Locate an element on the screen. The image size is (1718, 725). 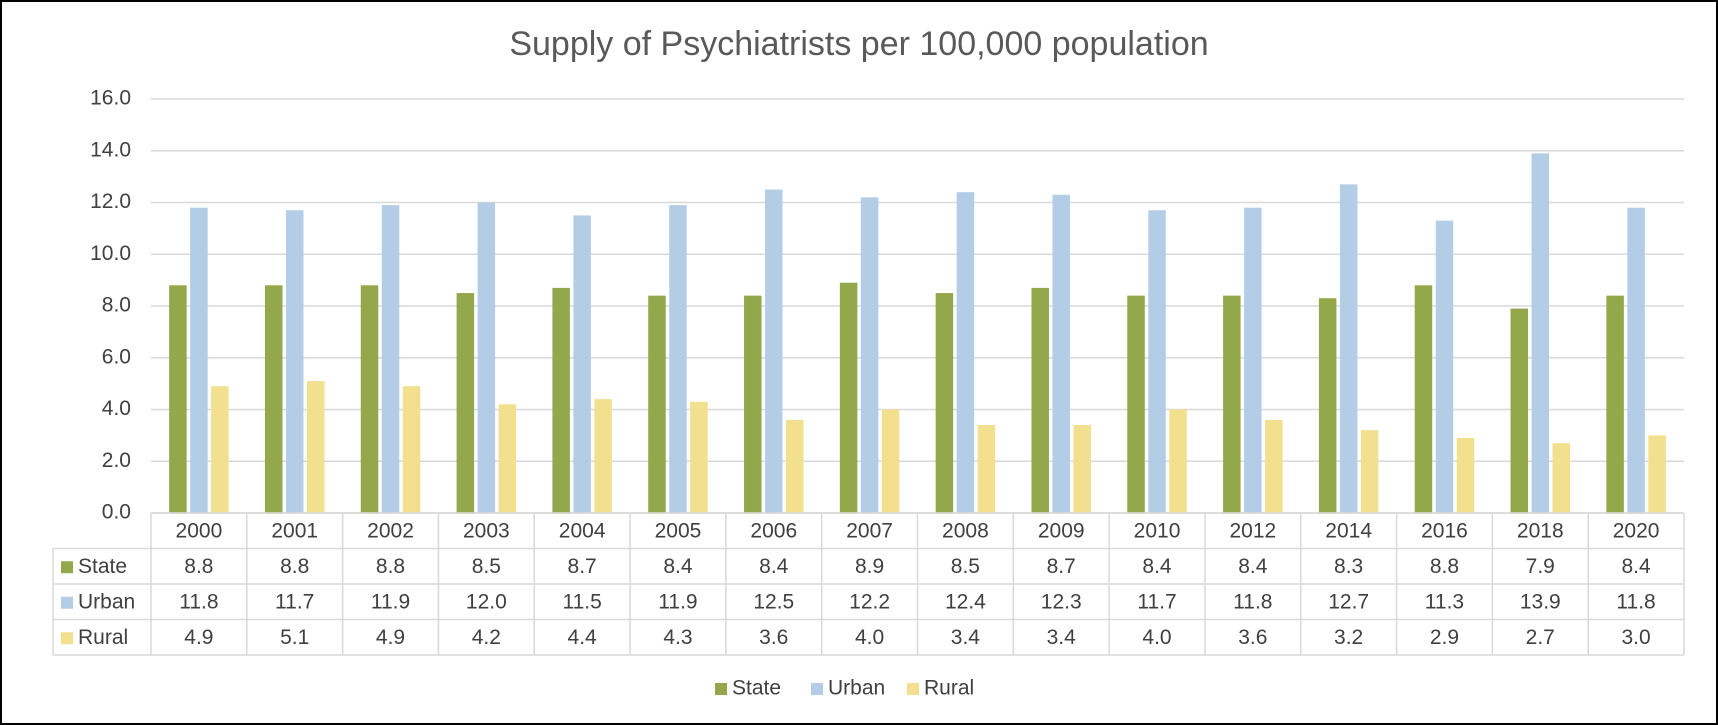
x-tick-label: 2008 is located at coordinates (965, 530).